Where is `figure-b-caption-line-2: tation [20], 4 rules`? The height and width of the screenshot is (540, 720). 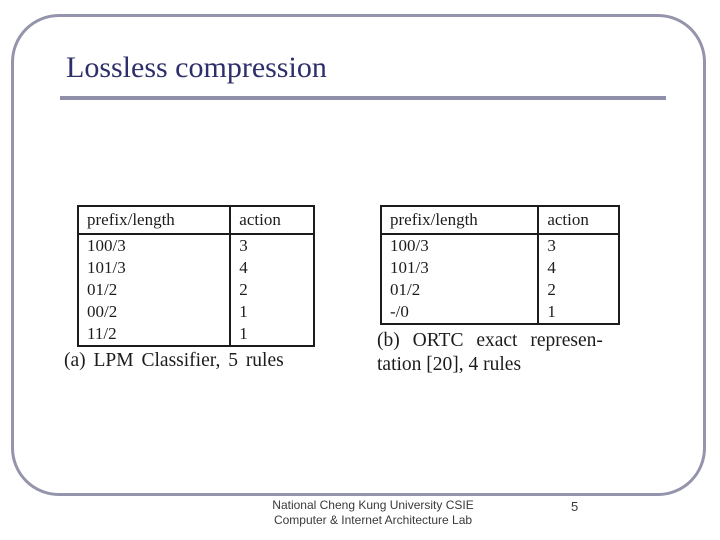 figure-b-caption-line-2: tation [20], 4 rules is located at coordinates (449, 364).